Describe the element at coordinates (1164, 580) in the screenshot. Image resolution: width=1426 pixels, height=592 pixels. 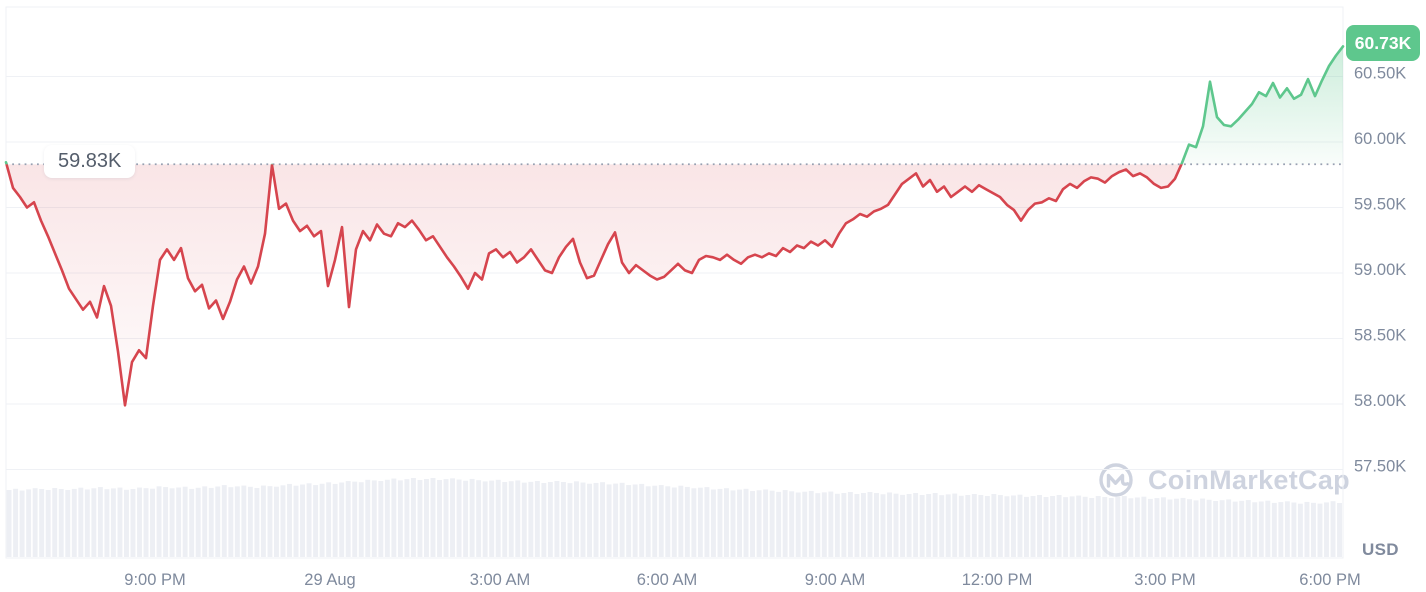
I see `x-axis-tick-label: 3:00 PM` at that location.